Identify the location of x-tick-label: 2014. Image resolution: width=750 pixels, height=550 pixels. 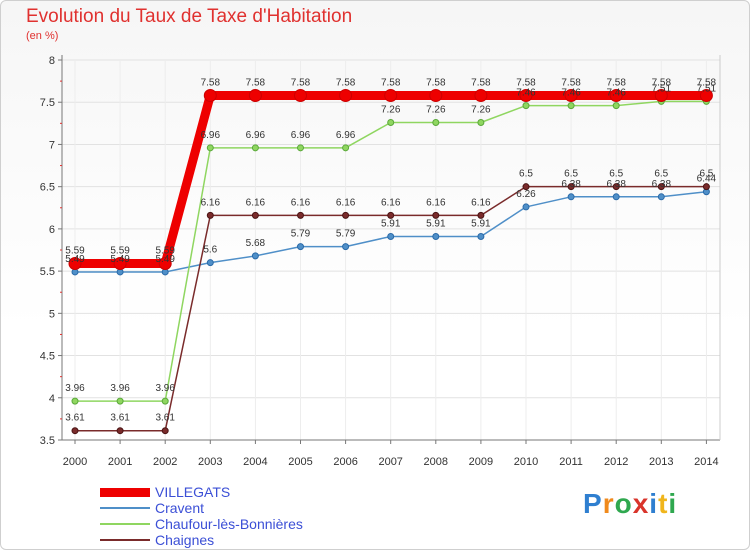
(706, 462).